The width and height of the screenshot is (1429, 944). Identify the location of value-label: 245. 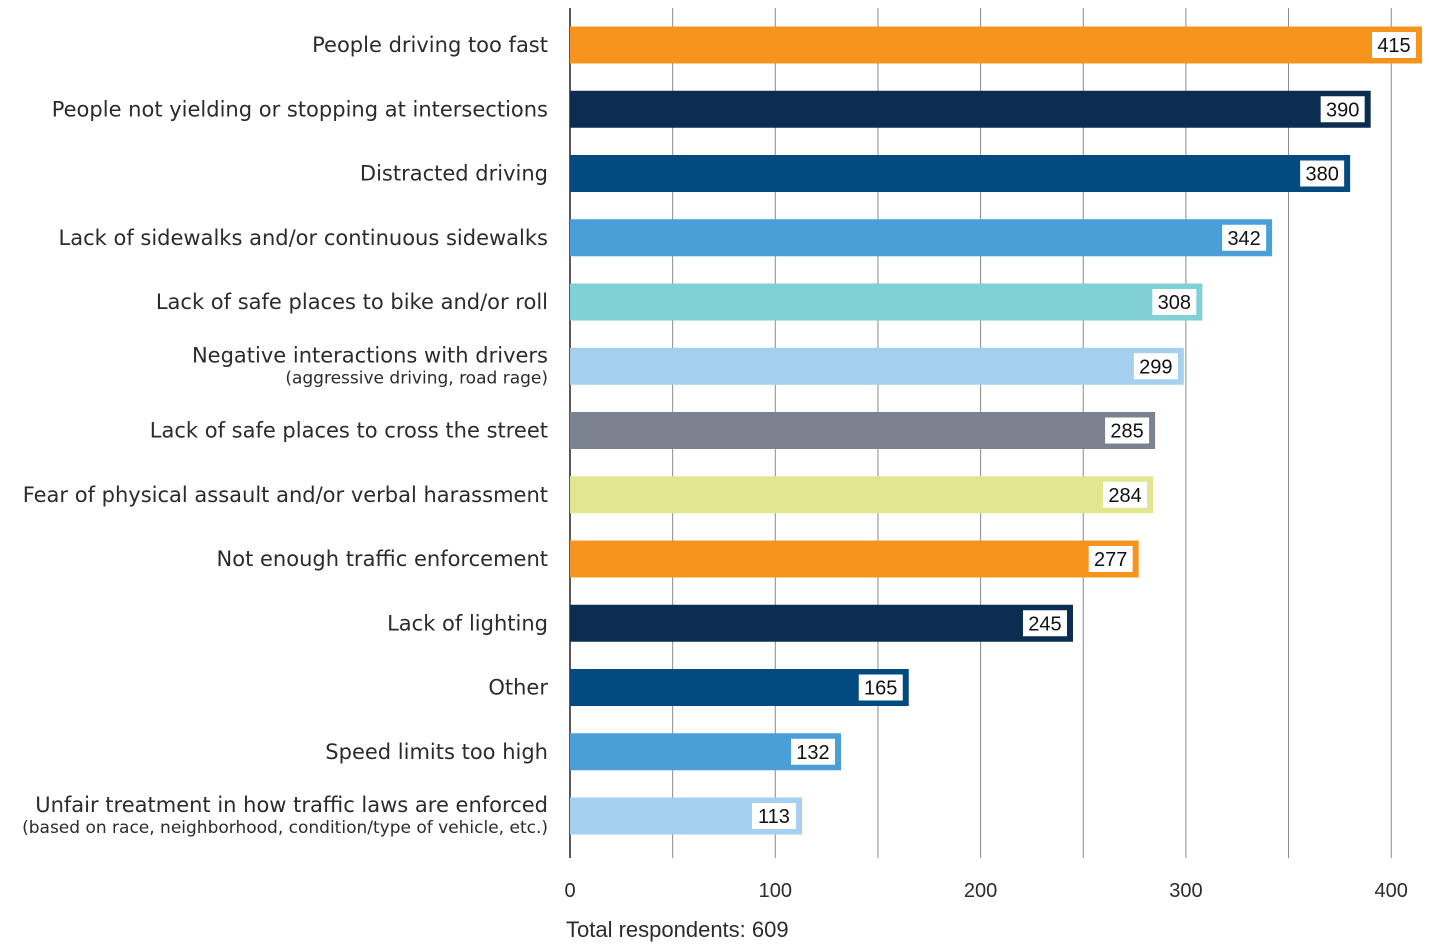
(1044, 624).